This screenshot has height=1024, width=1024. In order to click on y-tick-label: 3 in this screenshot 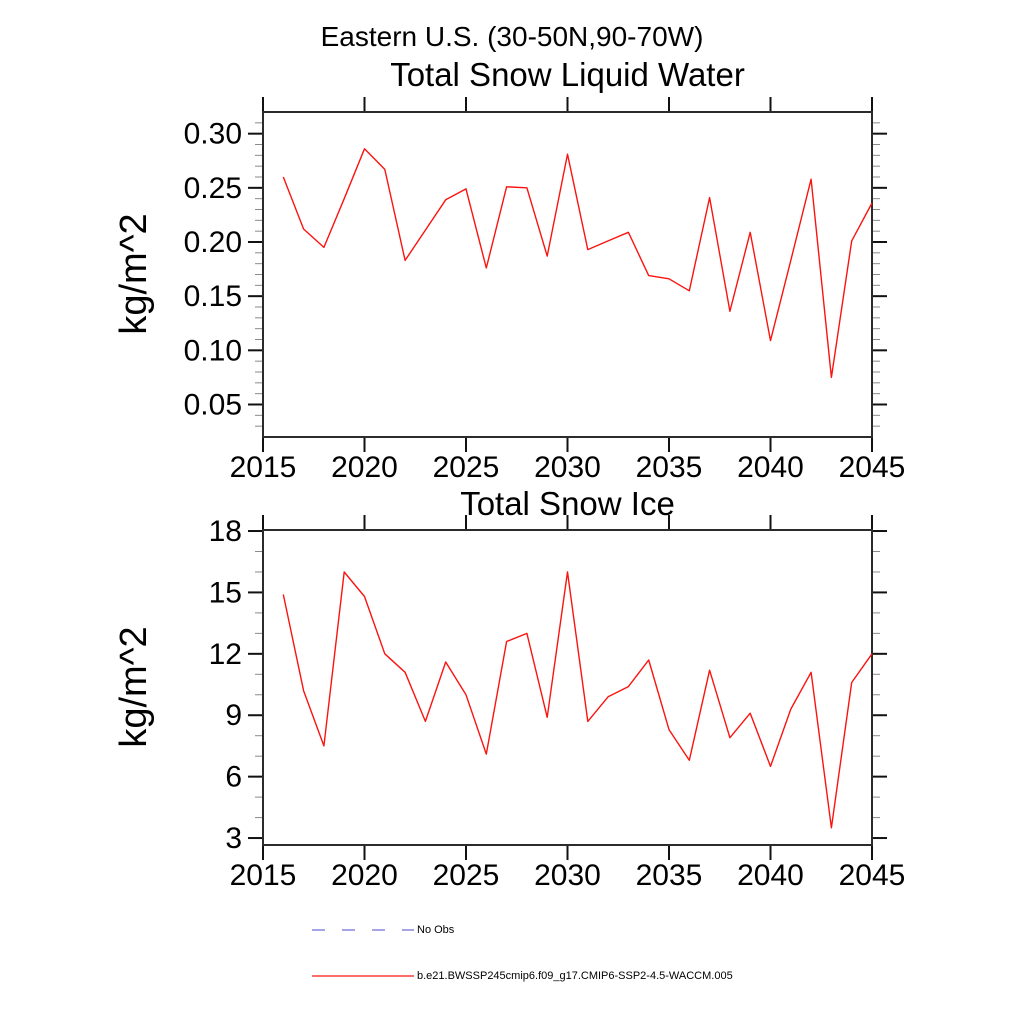, I will do `click(233, 838)`.